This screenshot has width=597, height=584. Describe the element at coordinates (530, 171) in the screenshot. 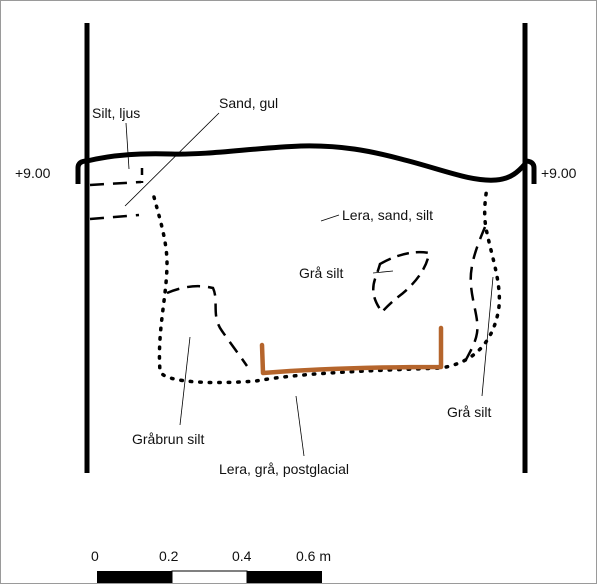

I see `right-elevation-hook` at that location.